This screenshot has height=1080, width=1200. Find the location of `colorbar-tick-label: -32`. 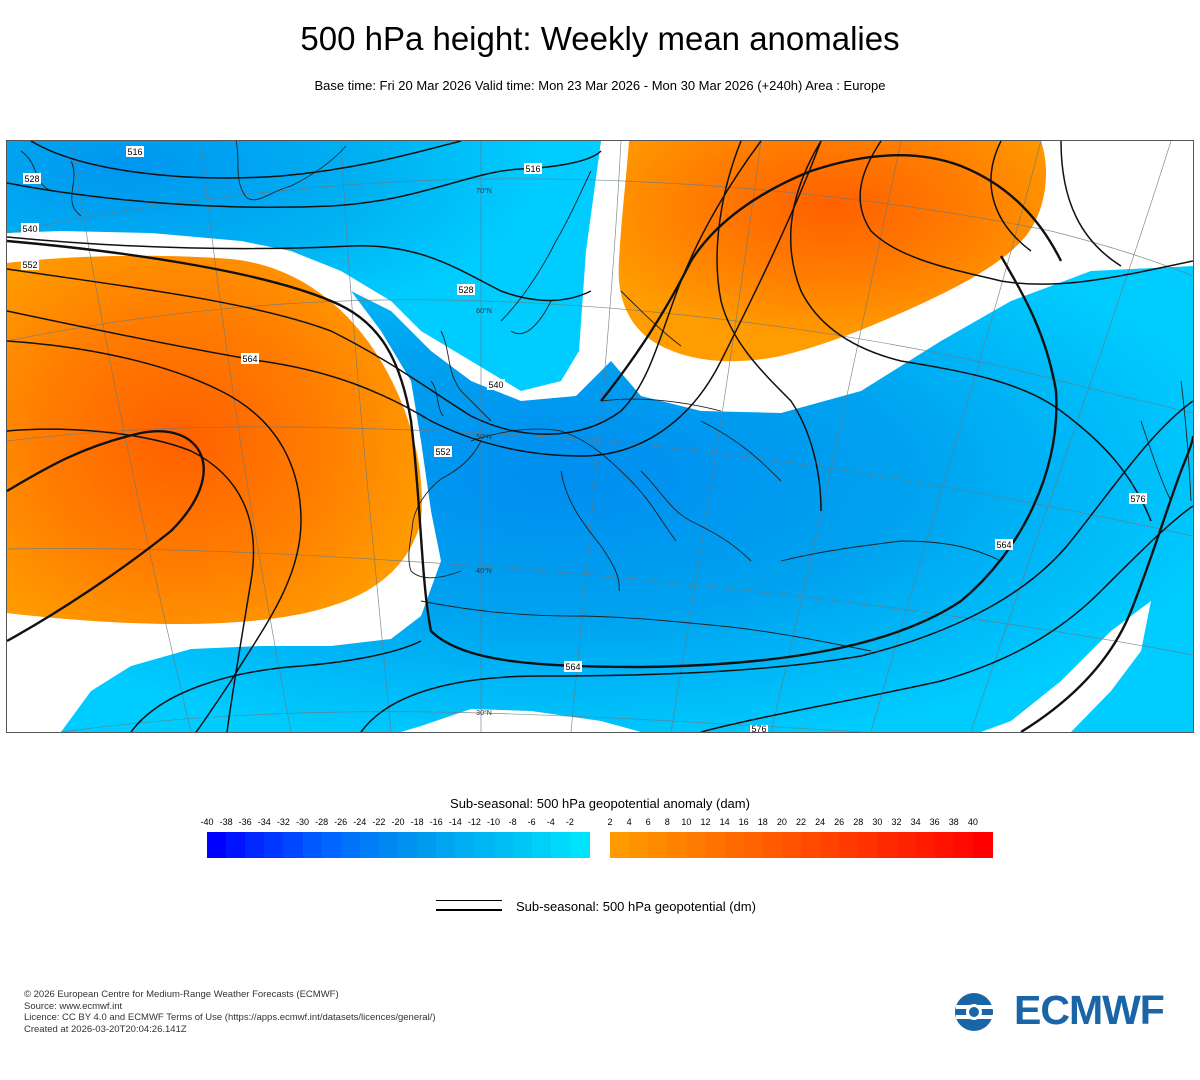

colorbar-tick-label: -32 is located at coordinates (283, 822).